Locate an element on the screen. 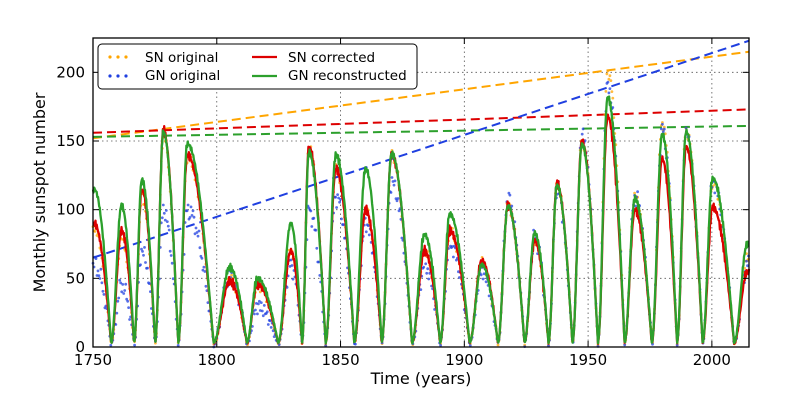 Image resolution: width=796 pixels, height=405 pixels. legend-label-gn-reconstructed: GN reconstructed is located at coordinates (347, 76).